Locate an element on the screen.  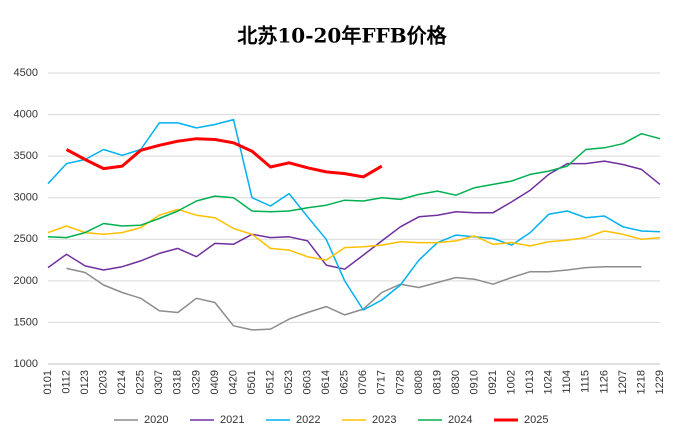
x-tick-label: 0921 is located at coordinates (493, 382).